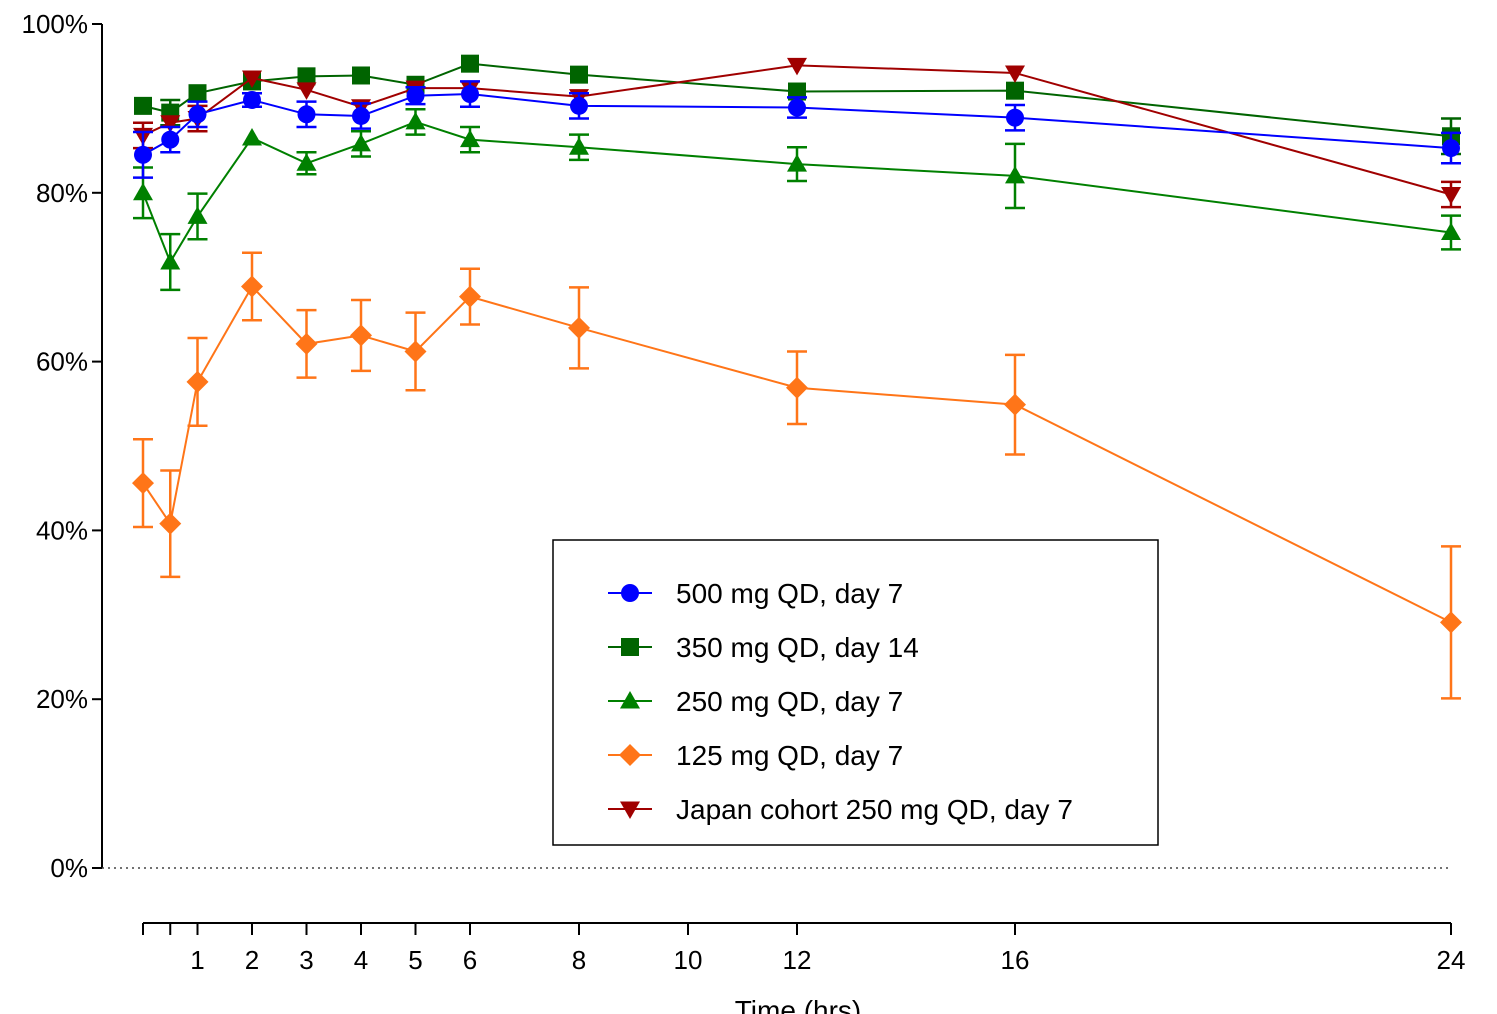 This screenshot has width=1497, height=1014. Describe the element at coordinates (306, 960) in the screenshot. I see `x-tick-label: 3` at that location.